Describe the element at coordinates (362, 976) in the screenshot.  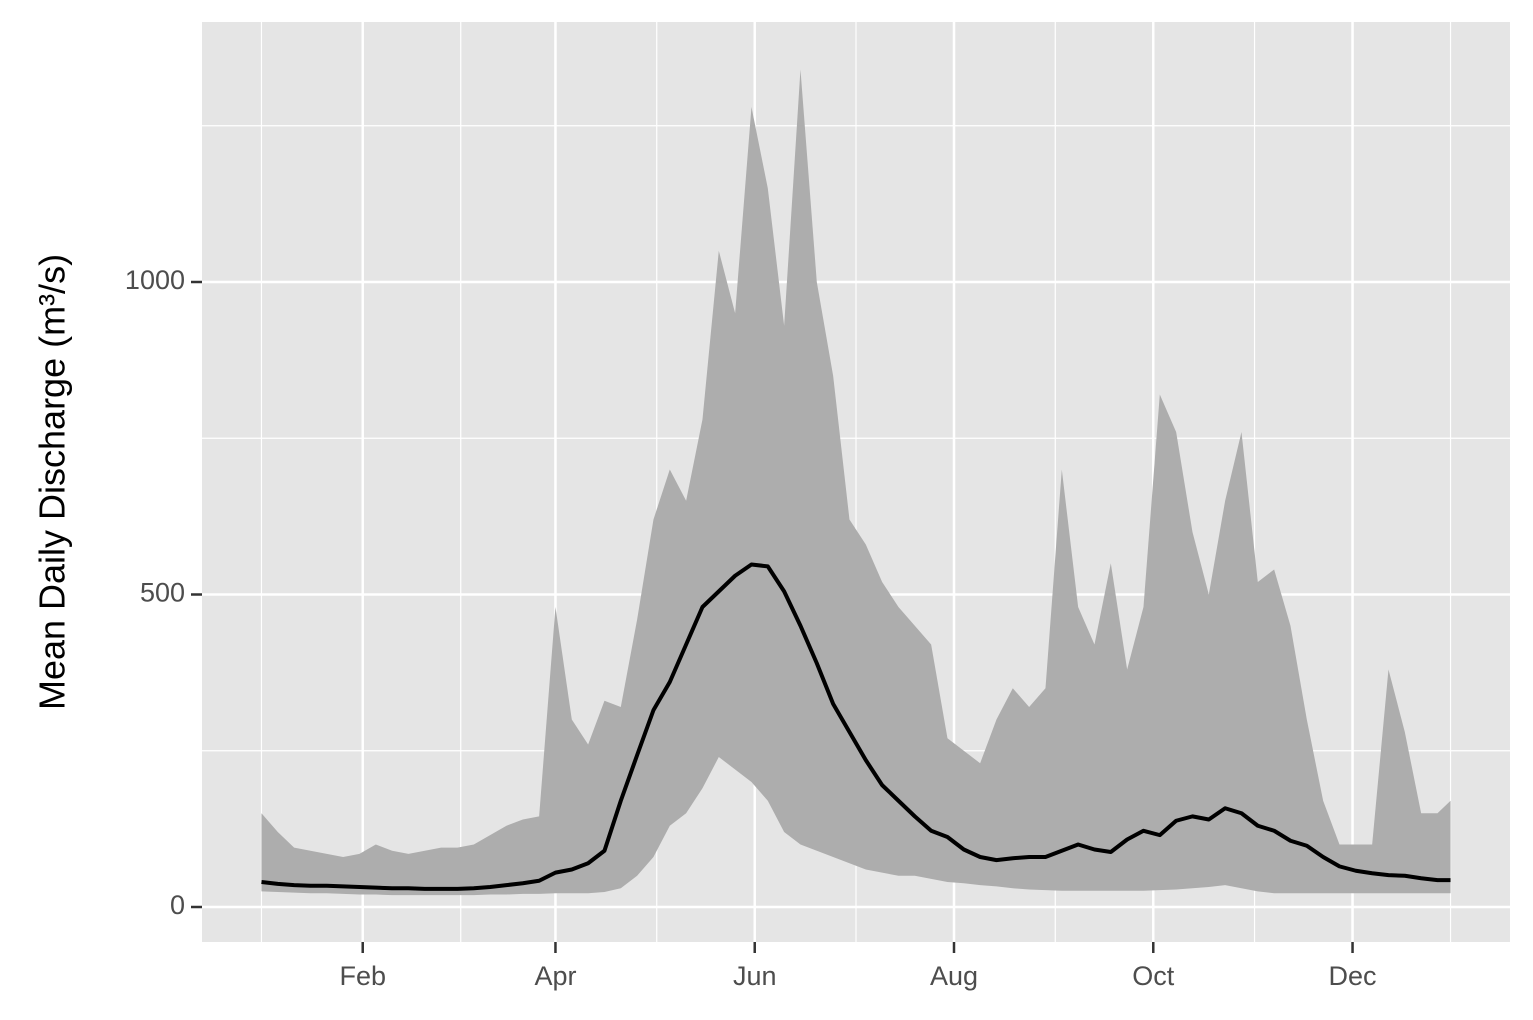
I see `x-tick-label: Feb` at that location.